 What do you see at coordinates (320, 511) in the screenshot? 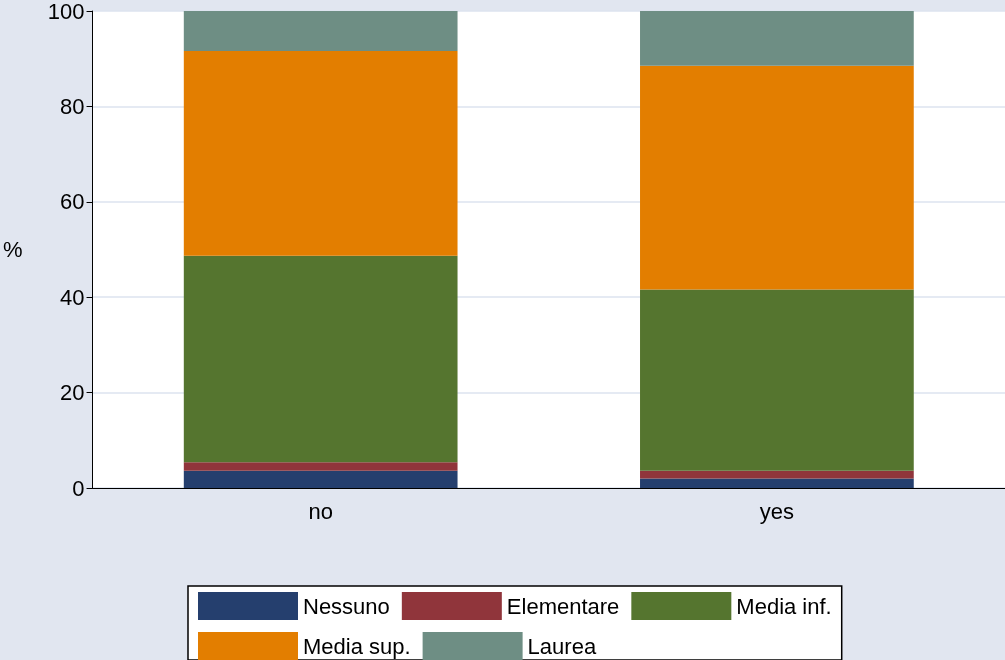
I see `x-tick-label: no` at bounding box center [320, 511].